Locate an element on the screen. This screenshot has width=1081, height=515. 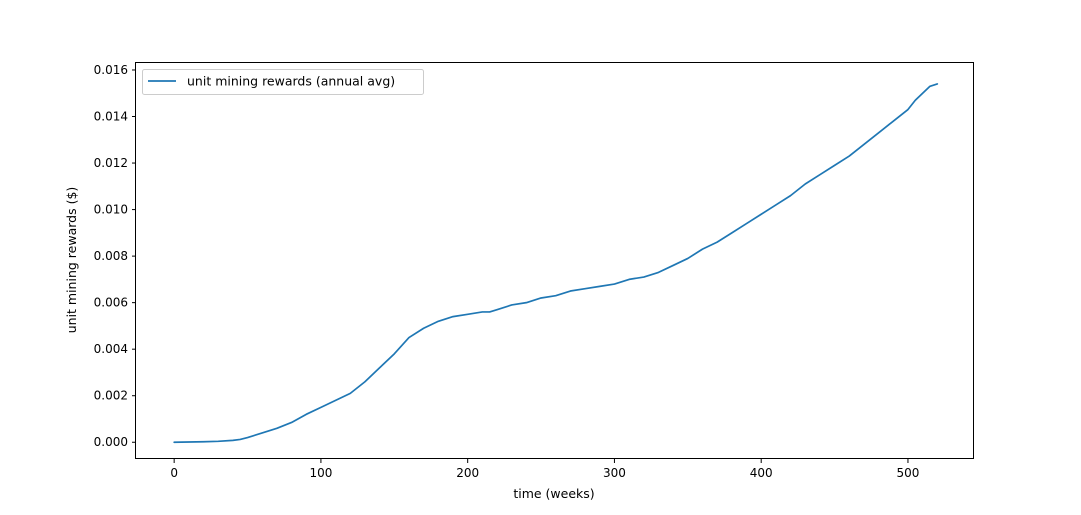
y-tick-label: 0.010 is located at coordinates (111, 210).